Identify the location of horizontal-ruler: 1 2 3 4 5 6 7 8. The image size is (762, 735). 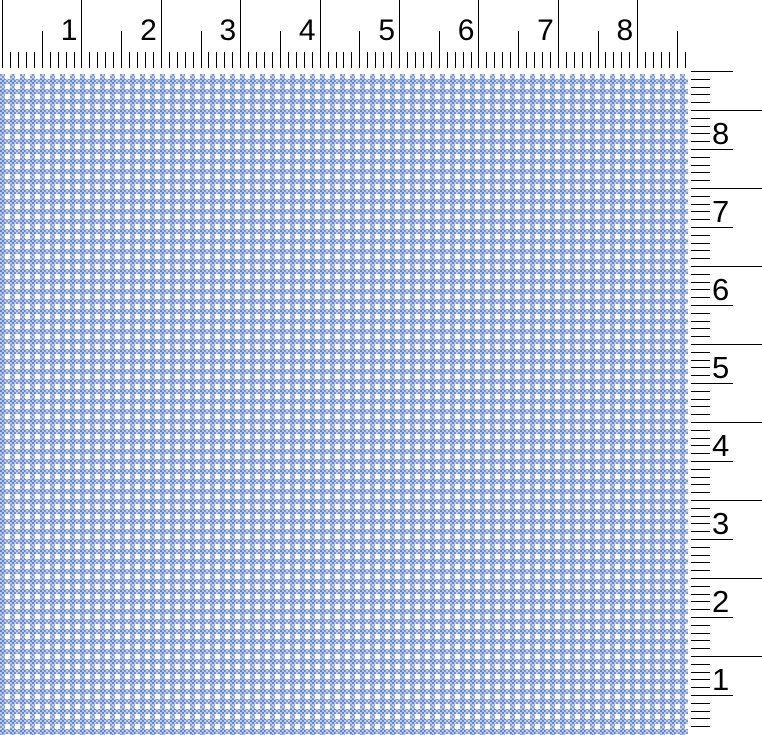
(381, 35).